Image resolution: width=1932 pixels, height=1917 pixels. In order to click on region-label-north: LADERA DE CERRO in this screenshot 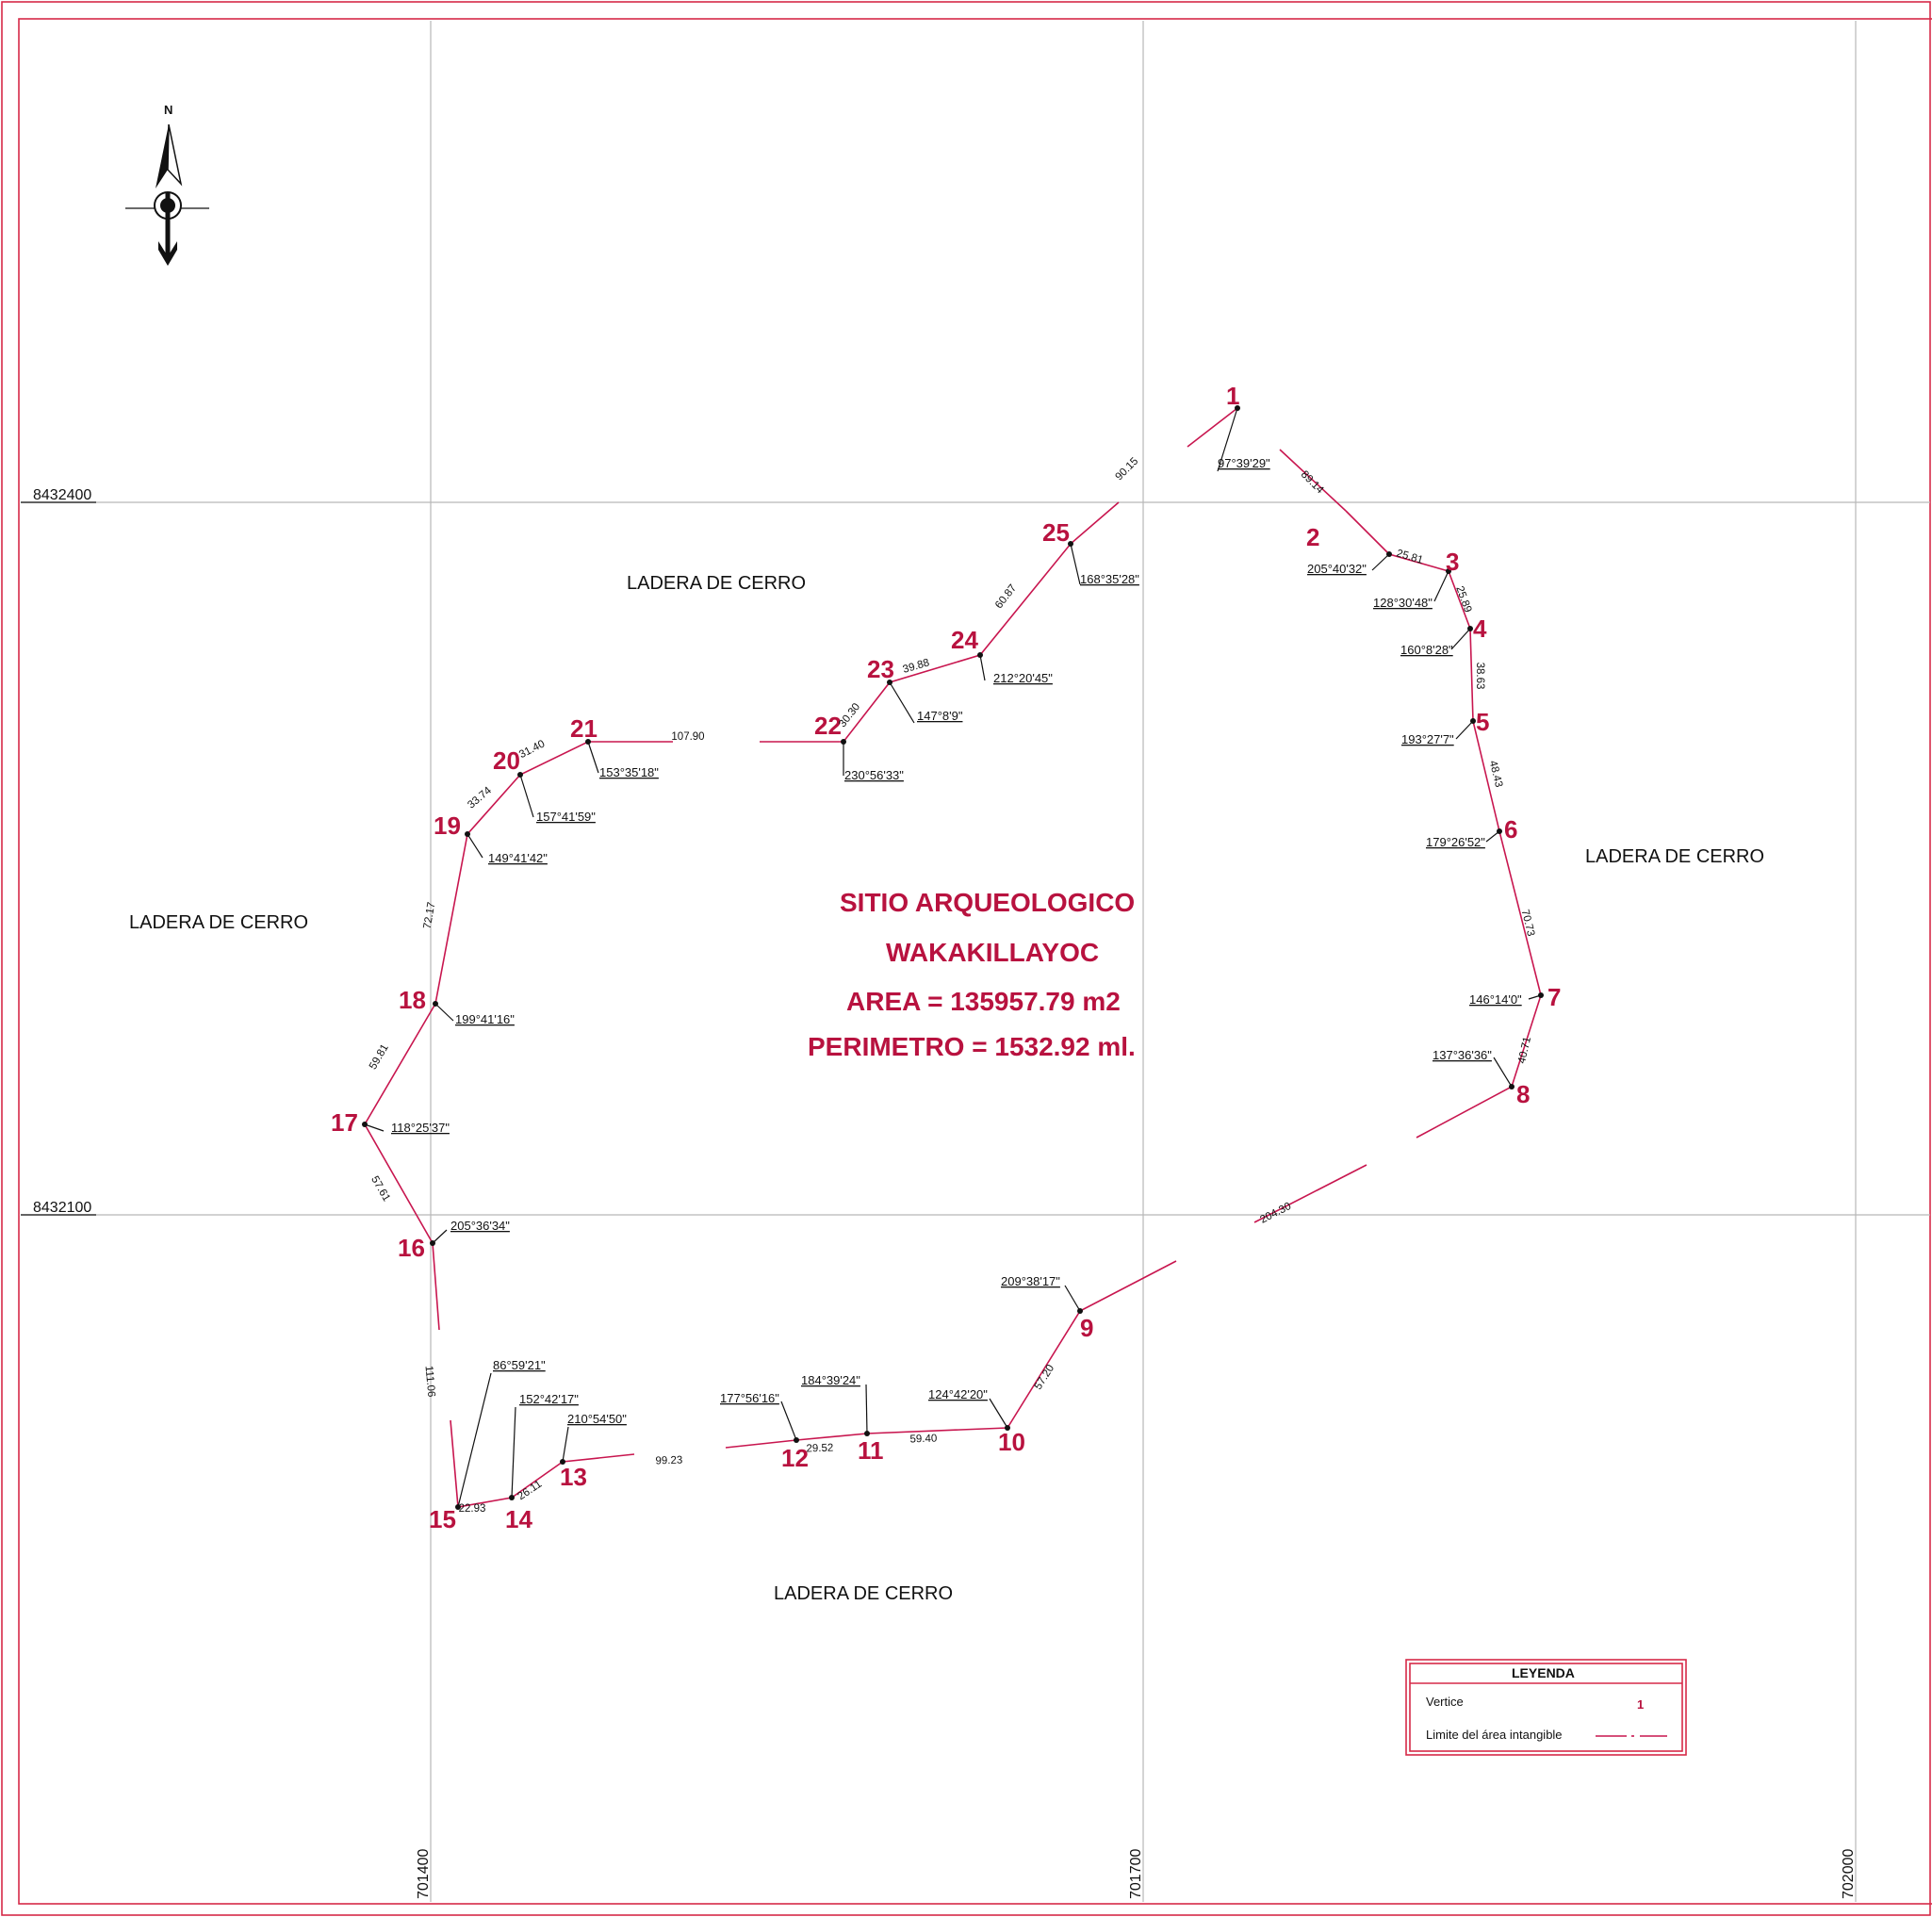, I will do `click(716, 583)`.